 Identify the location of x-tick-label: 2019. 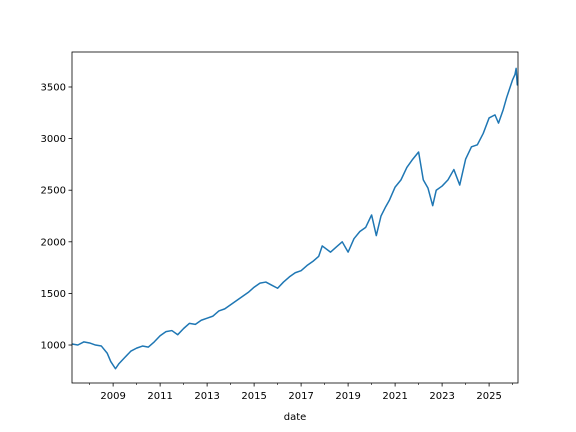
(347, 396).